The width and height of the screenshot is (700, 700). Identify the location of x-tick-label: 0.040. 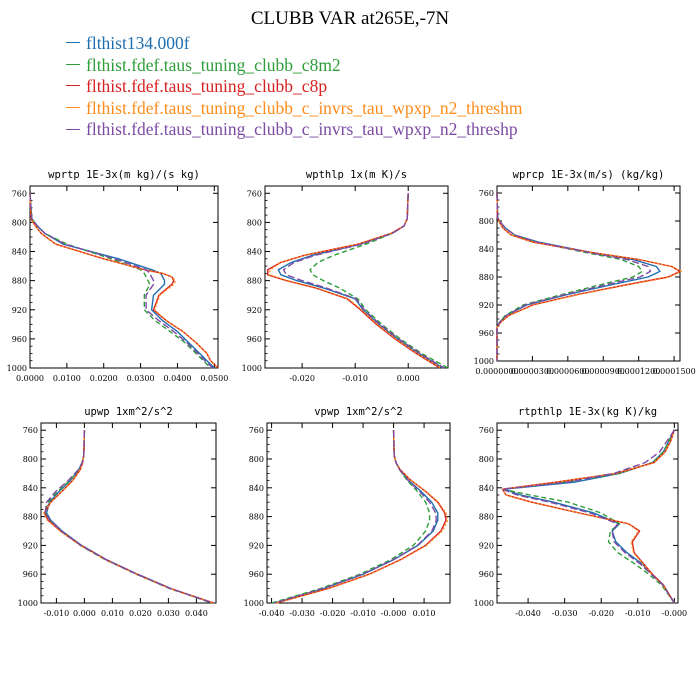
(196, 613).